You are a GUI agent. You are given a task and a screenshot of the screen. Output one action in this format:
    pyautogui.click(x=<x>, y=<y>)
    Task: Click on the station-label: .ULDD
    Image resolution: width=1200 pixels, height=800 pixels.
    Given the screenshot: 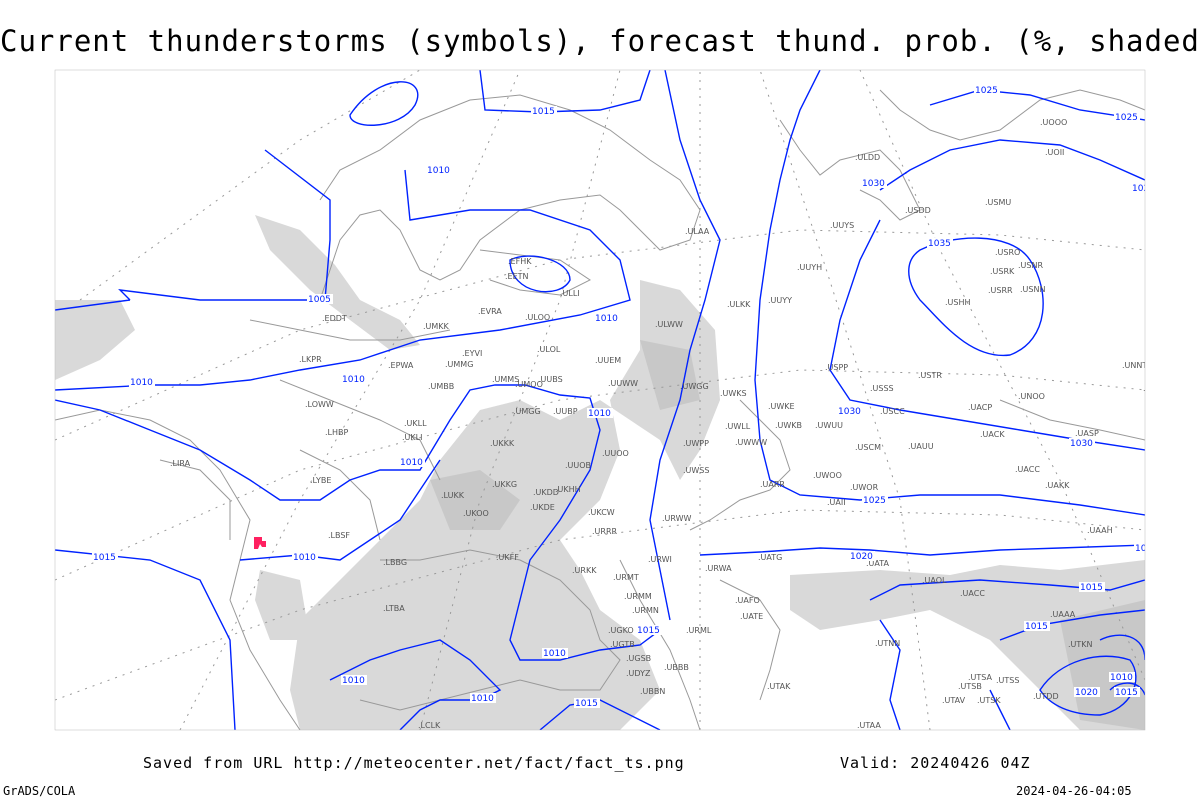 What is the action you would take?
    pyautogui.click(x=867, y=157)
    